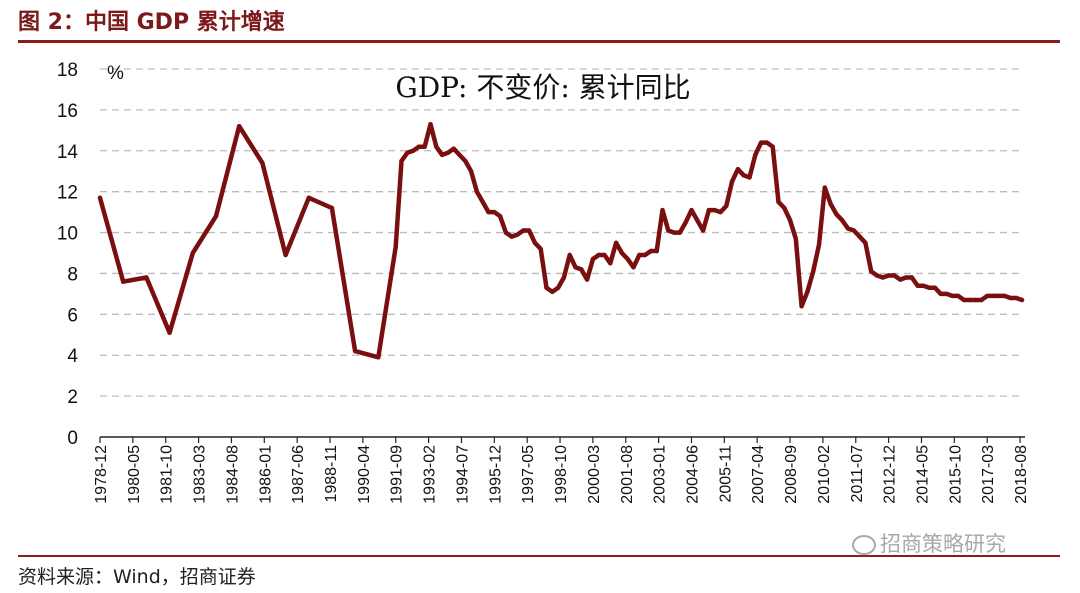 This screenshot has width=1080, height=593. Describe the element at coordinates (561, 474) in the screenshot. I see `x-tick-label: 1998-10` at that location.